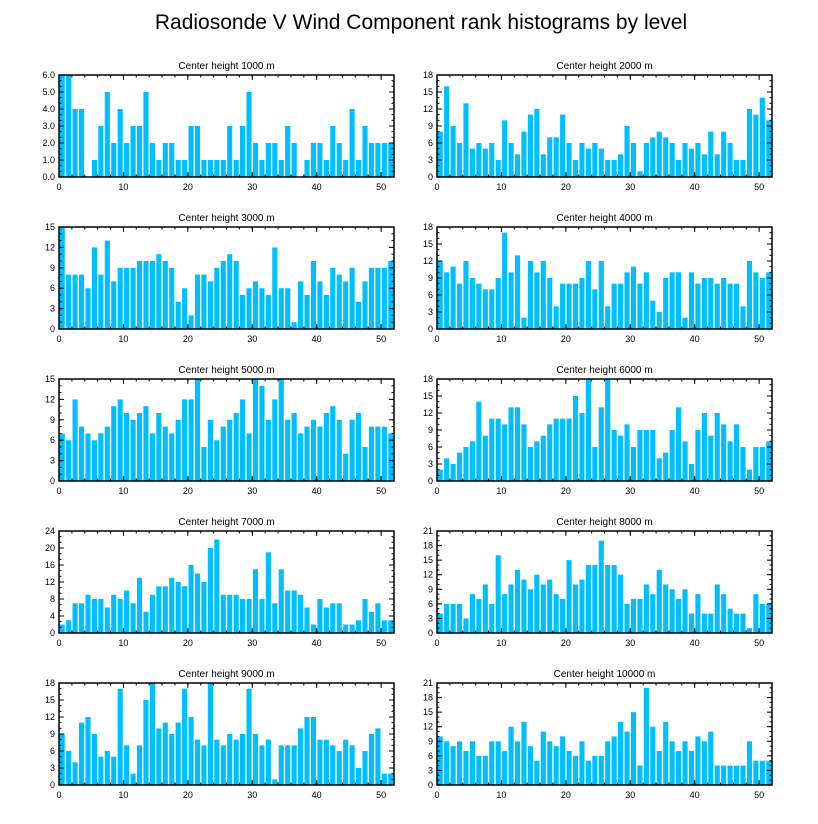  Describe the element at coordinates (50, 531) in the screenshot. I see `y-tick-label: 24` at that location.